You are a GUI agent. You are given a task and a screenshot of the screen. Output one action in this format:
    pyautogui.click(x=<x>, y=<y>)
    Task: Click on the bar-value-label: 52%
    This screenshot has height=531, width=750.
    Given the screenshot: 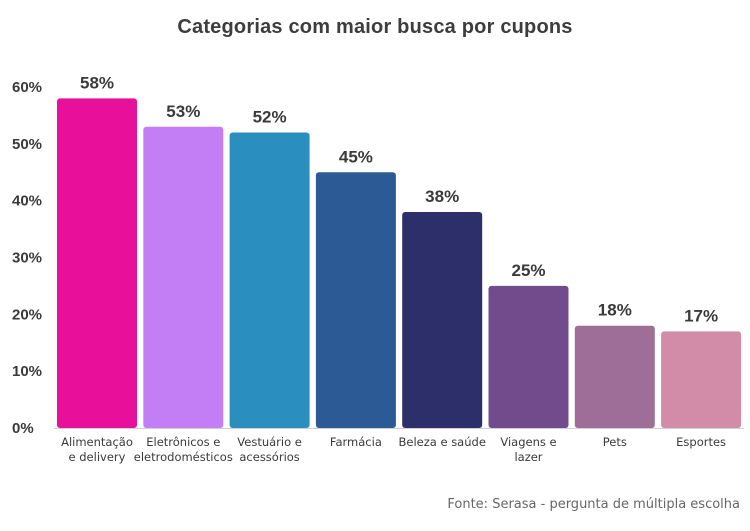 What is the action you would take?
    pyautogui.click(x=270, y=116)
    